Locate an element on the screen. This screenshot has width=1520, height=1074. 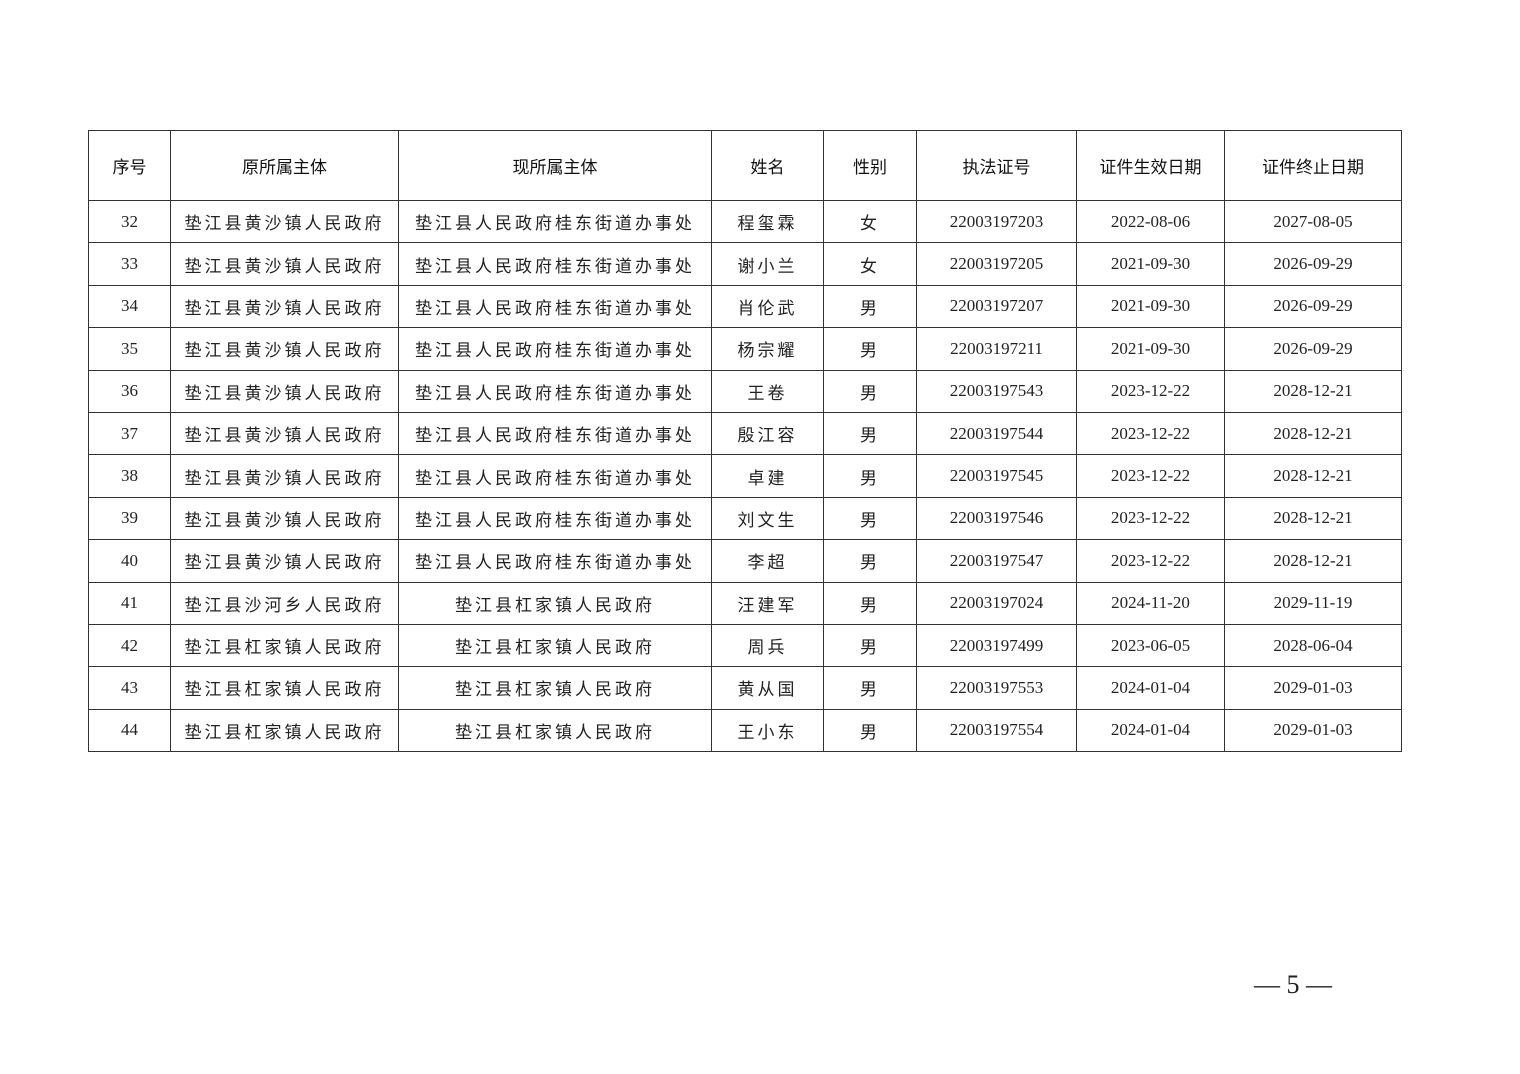
cell-index: 36 is located at coordinates (129, 391).